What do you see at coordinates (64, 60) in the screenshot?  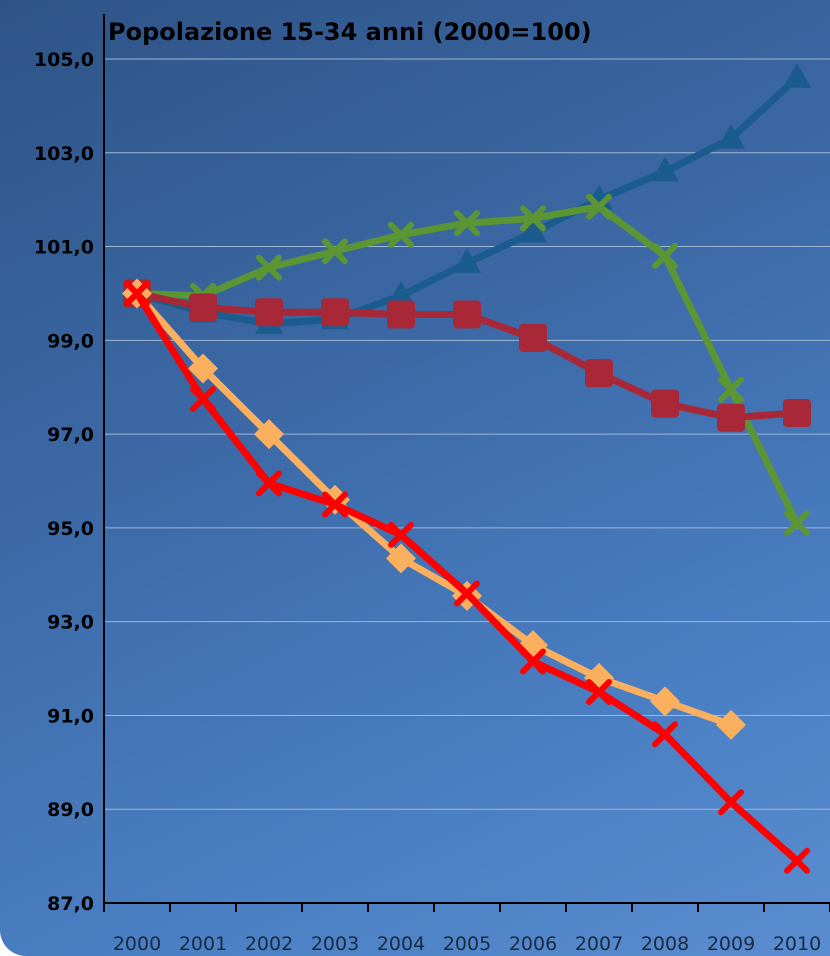 I see `y-tick-label: 105,0` at bounding box center [64, 60].